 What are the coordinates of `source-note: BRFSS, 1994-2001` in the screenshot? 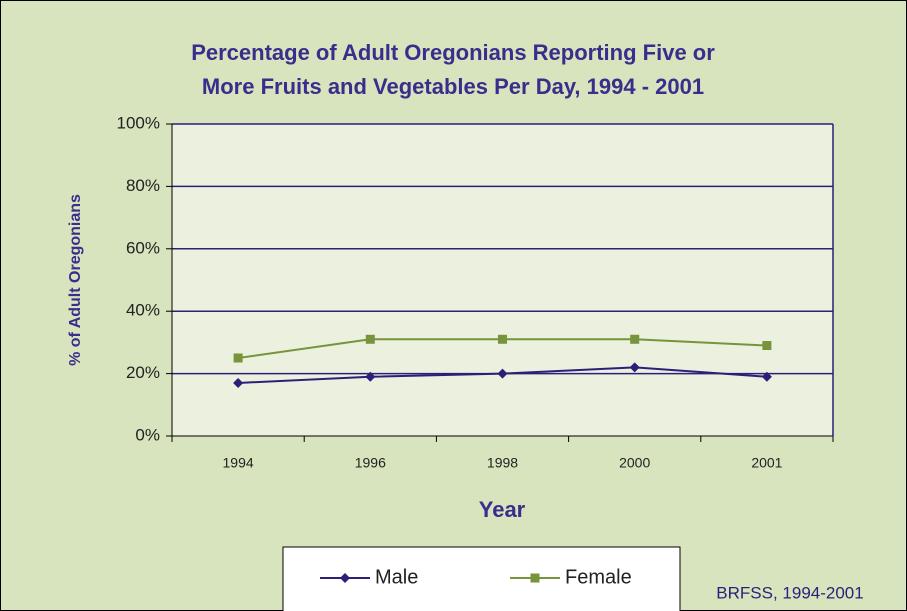 It's located at (789, 592).